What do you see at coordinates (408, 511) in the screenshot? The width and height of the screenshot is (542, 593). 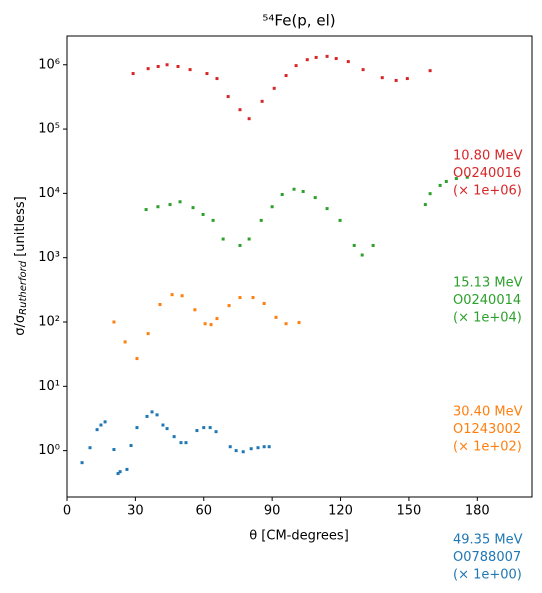 I see `x-tick-label: 150` at bounding box center [408, 511].